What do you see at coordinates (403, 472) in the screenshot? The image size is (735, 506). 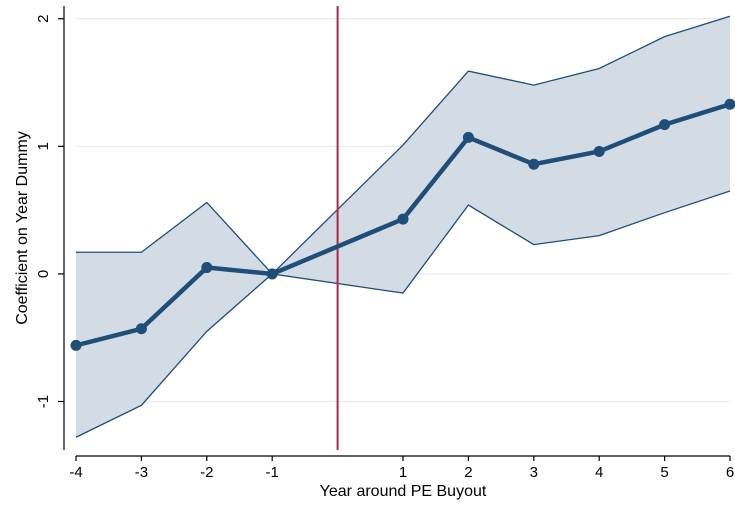 I see `x-tick-label: 1` at bounding box center [403, 472].